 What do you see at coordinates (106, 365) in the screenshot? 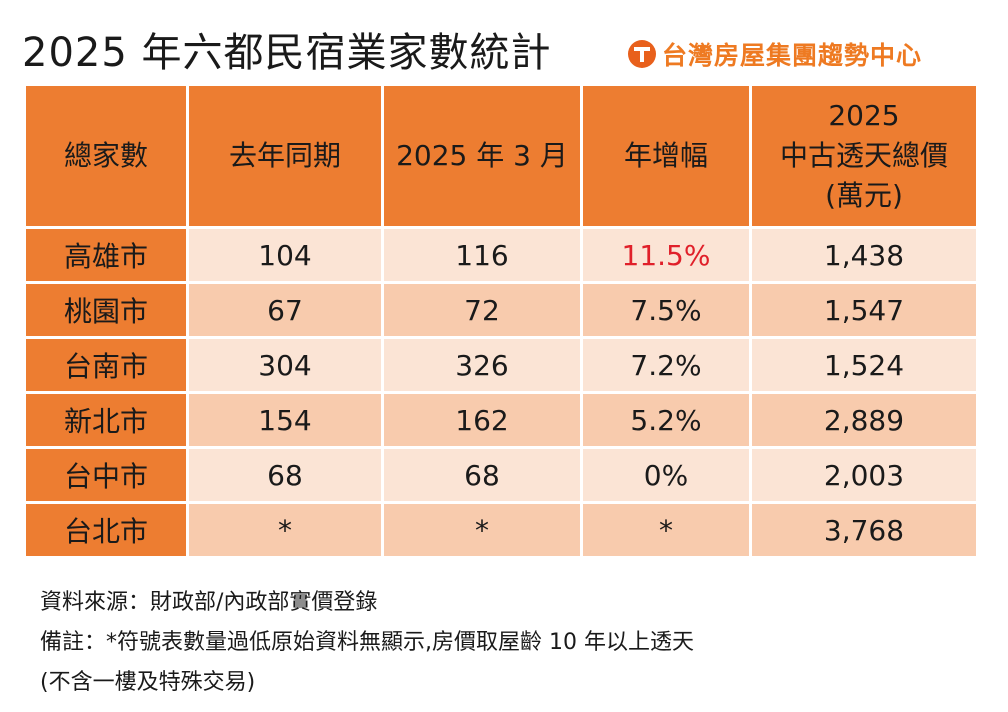
I see `city-cell: 台南市` at bounding box center [106, 365].